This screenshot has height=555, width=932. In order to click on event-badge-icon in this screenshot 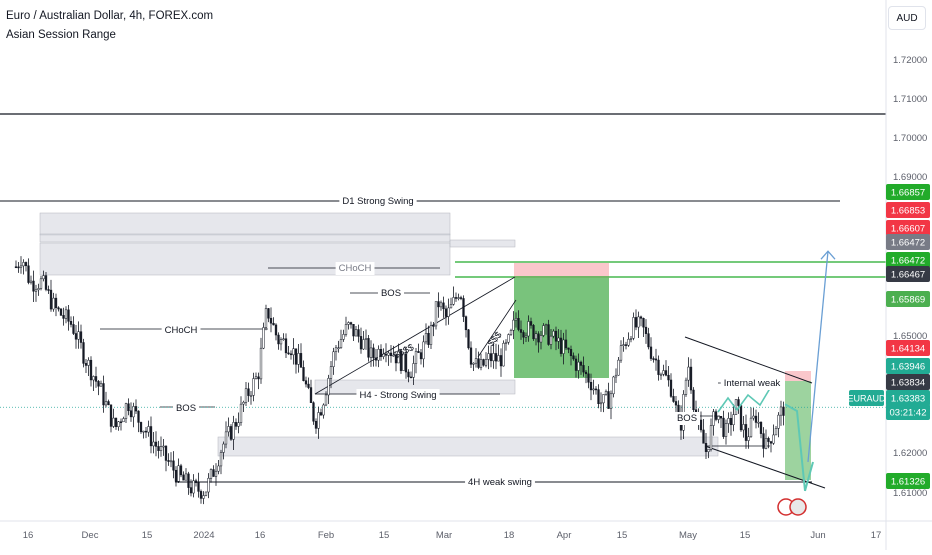, I will do `click(798, 507)`.